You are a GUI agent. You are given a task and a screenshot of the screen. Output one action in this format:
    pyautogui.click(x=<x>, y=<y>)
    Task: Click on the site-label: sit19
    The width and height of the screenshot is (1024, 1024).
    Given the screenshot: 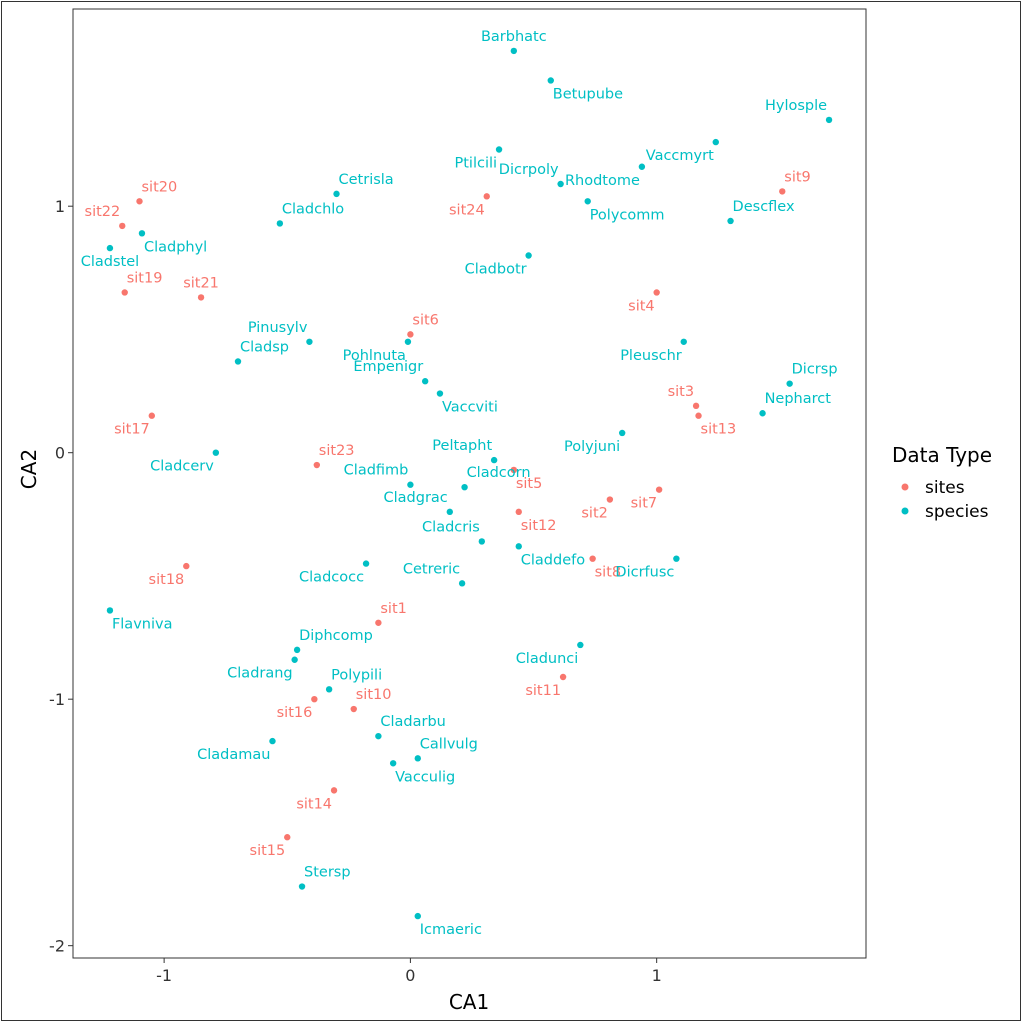 What is the action you would take?
    pyautogui.click(x=145, y=278)
    